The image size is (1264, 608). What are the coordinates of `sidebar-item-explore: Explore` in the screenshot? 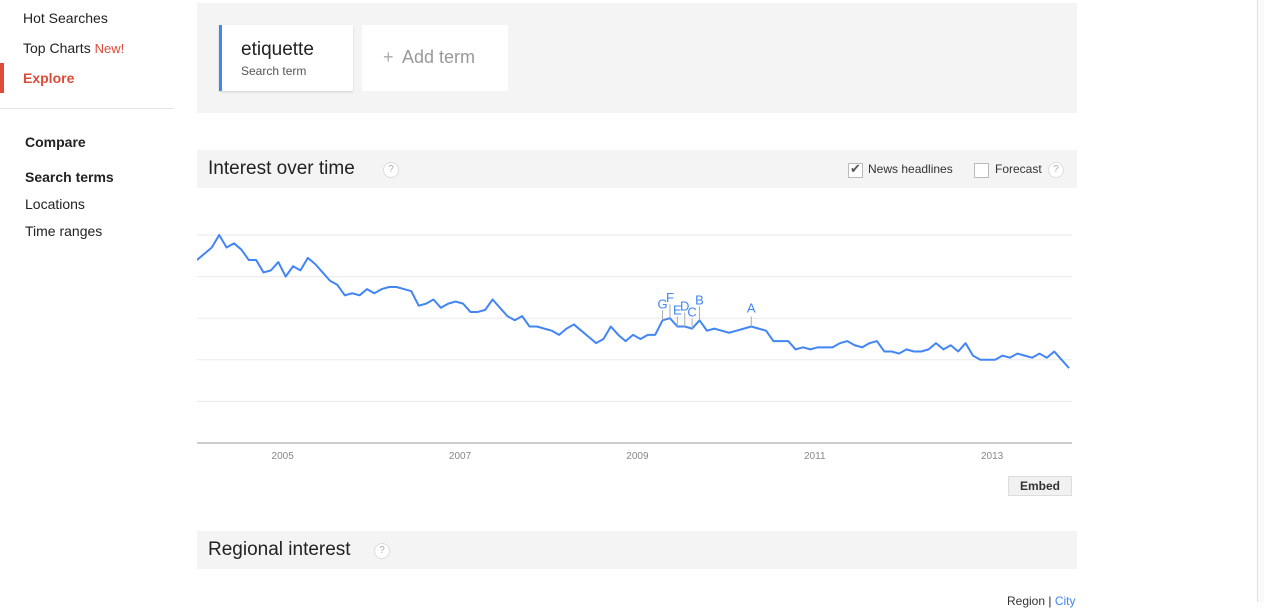 It's located at (49, 78).